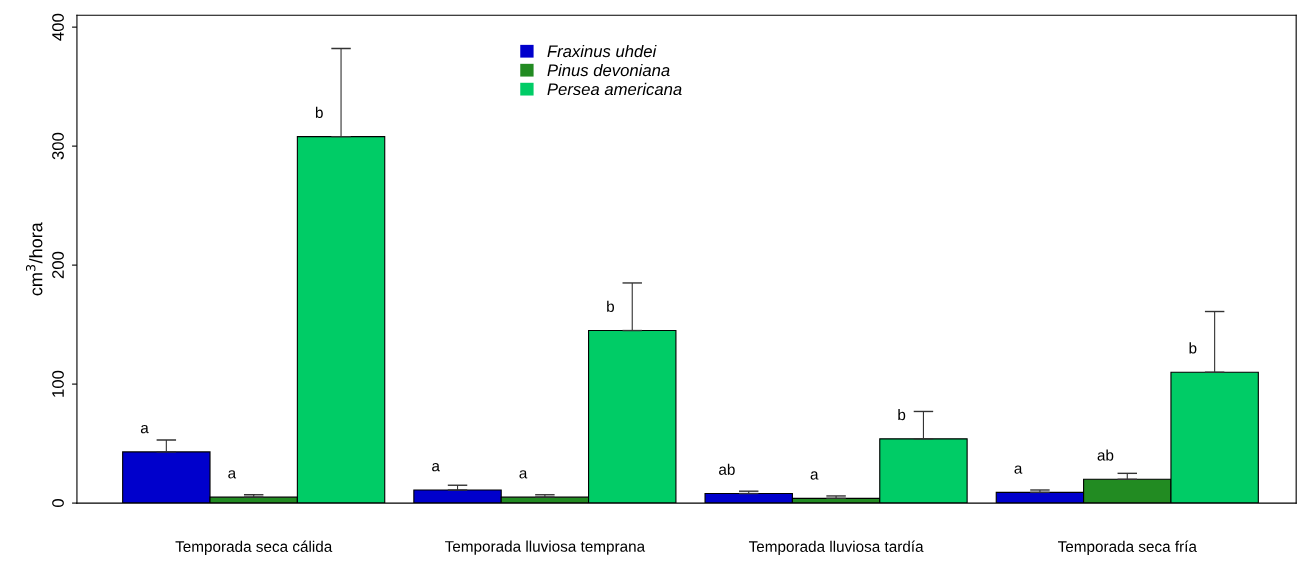 The height and width of the screenshot is (564, 1304). I want to click on legend-label: Persea americana, so click(614, 89).